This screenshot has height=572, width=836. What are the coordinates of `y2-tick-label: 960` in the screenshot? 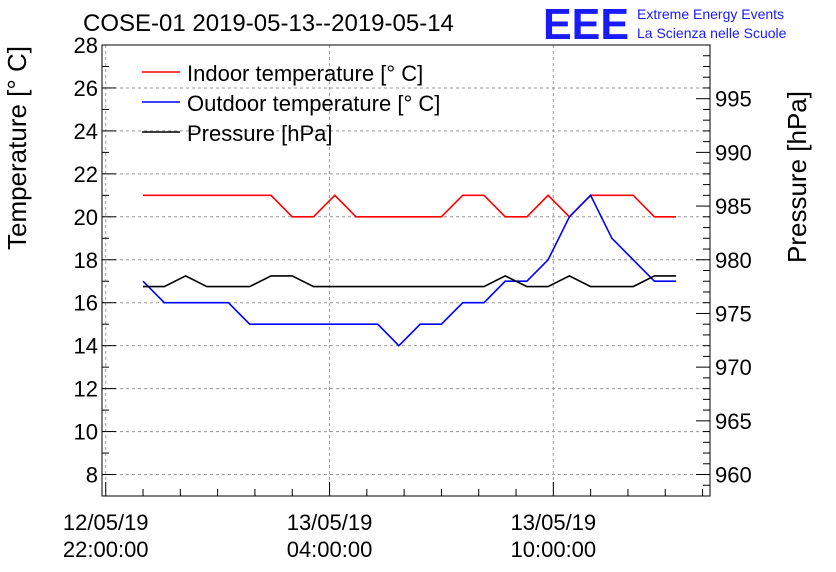 It's located at (733, 475).